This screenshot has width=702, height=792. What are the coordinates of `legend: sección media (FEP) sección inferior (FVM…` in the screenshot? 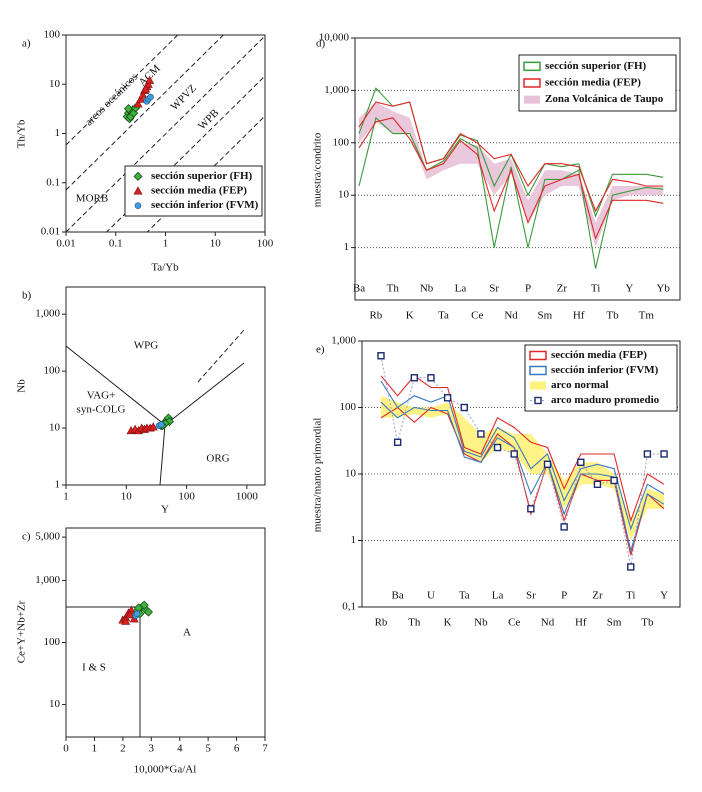 It's located at (601, 378).